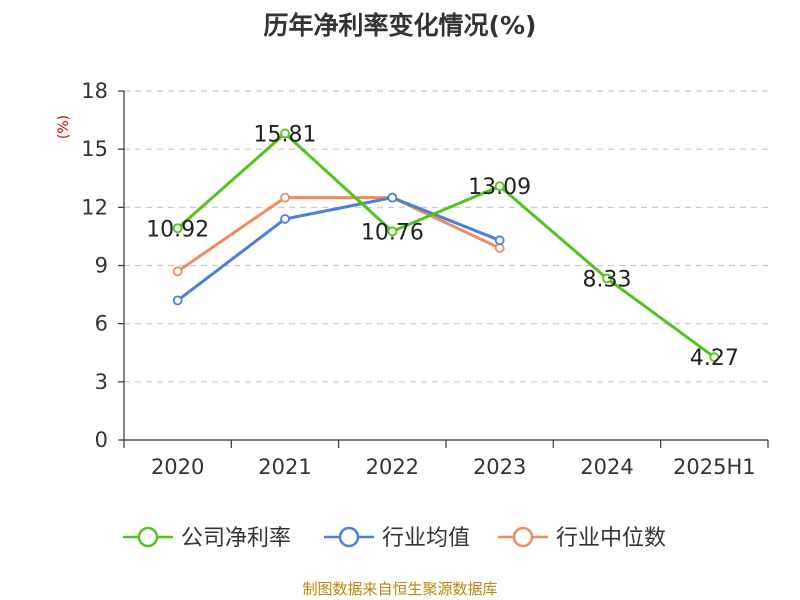 The height and width of the screenshot is (600, 800). I want to click on x-tick-label: 2021, so click(284, 467).